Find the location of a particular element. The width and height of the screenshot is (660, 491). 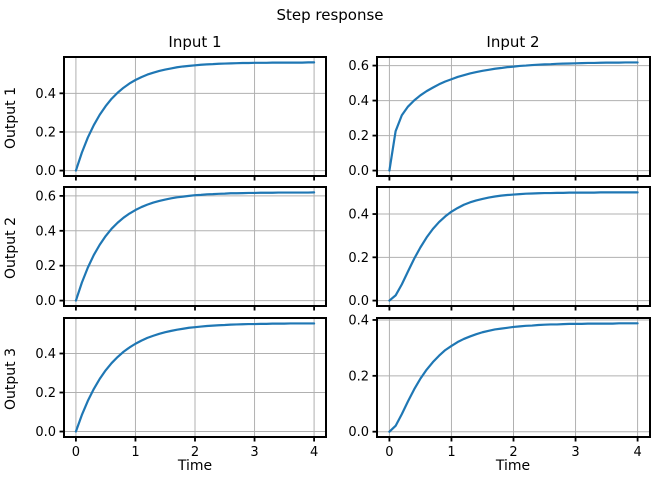

subplot-output3-input1: 0 1 2 3 4 0.0 0.2 0.4 is located at coordinates (181, 388).